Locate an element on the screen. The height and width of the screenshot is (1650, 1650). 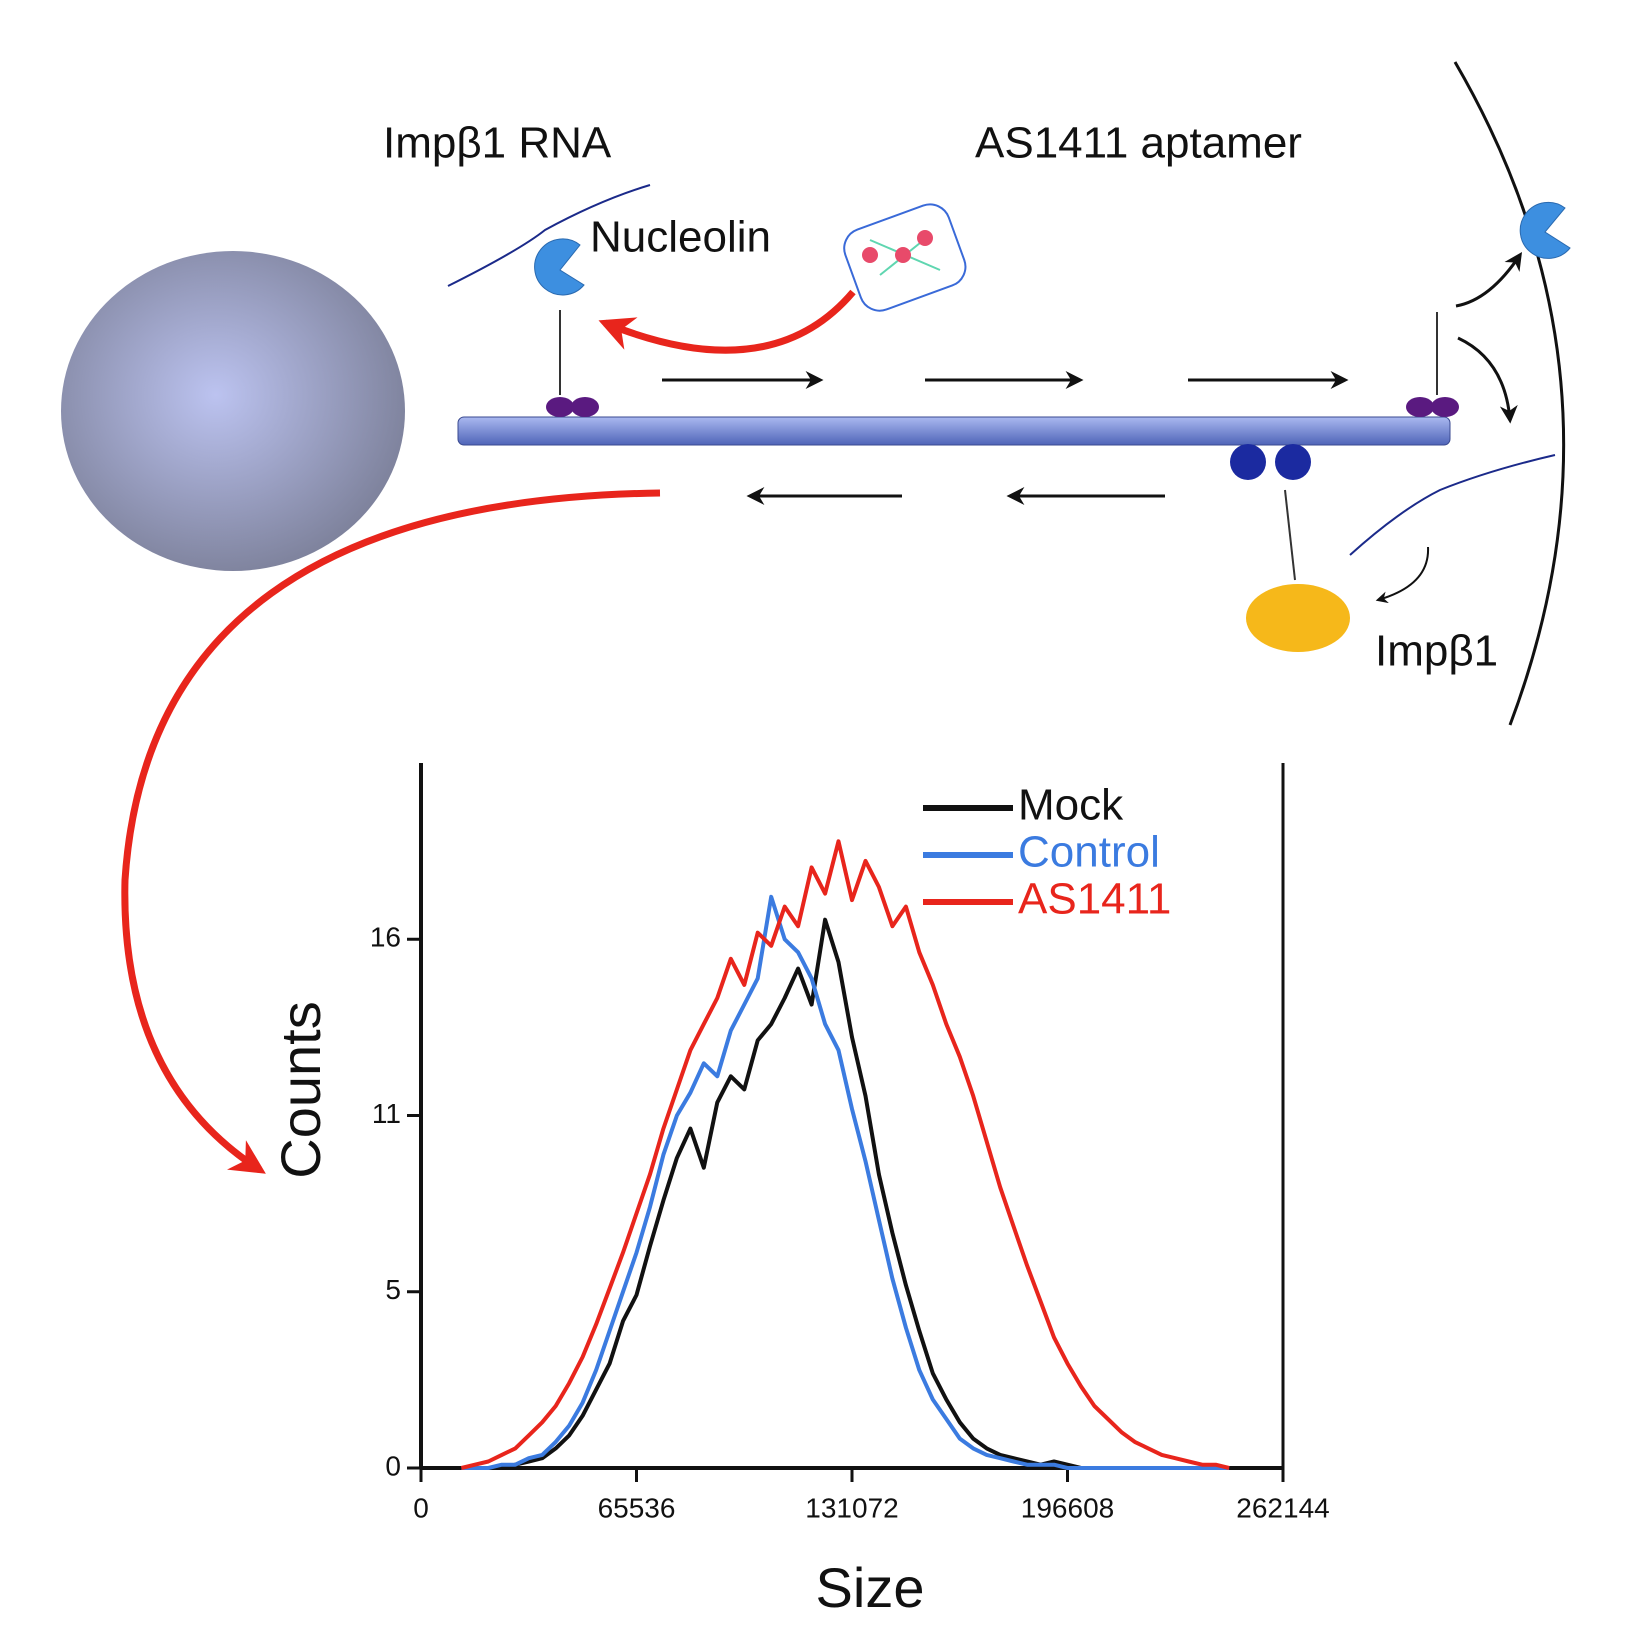
x-tick-label: 0 is located at coordinates (421, 1507).